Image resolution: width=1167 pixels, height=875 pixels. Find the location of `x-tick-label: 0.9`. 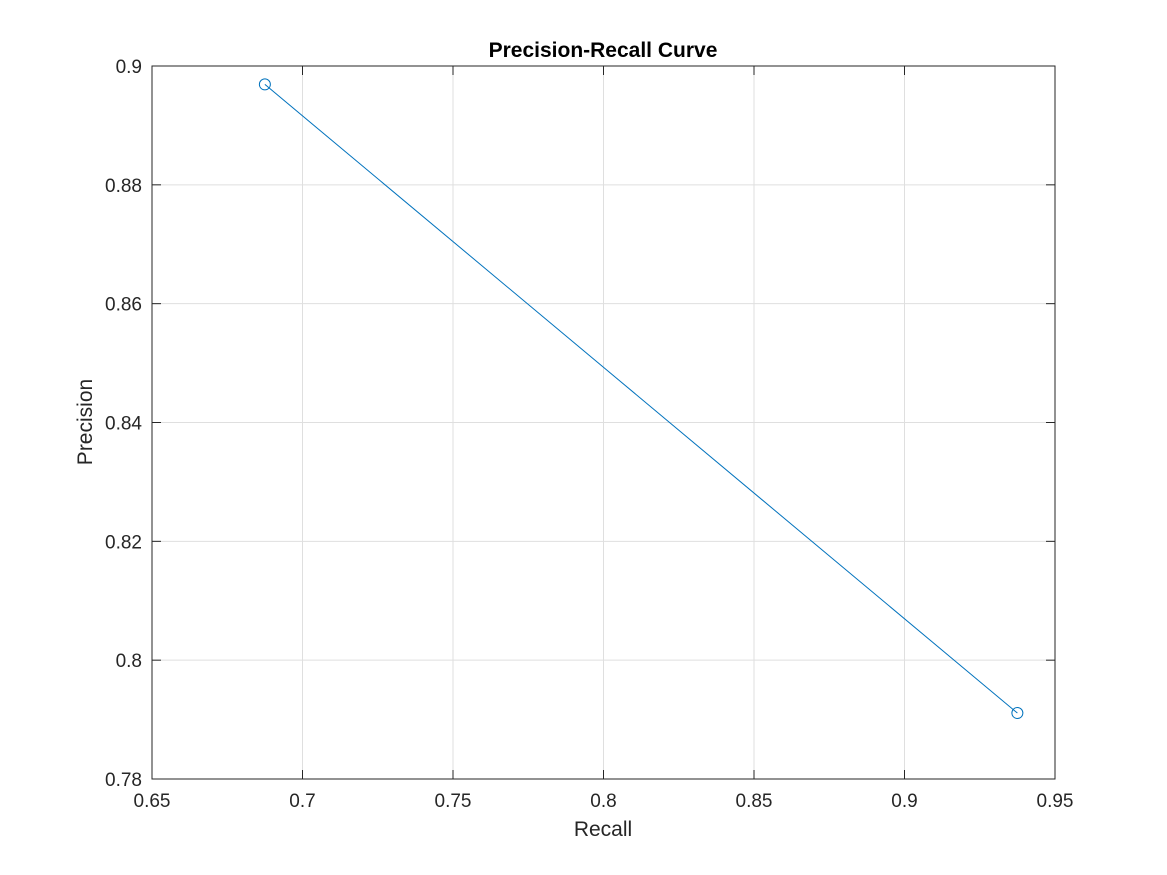

x-tick-label: 0.9 is located at coordinates (904, 801).